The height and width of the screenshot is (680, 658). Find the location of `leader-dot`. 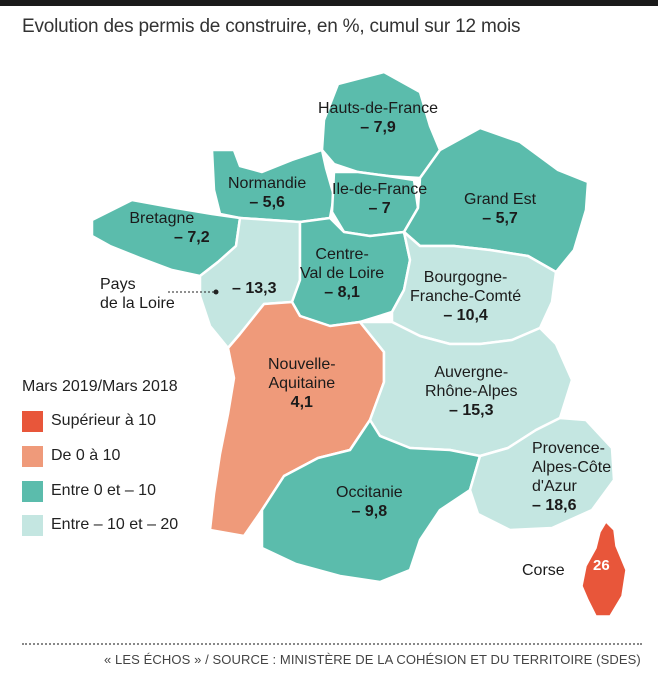

leader-dot is located at coordinates (216, 292).